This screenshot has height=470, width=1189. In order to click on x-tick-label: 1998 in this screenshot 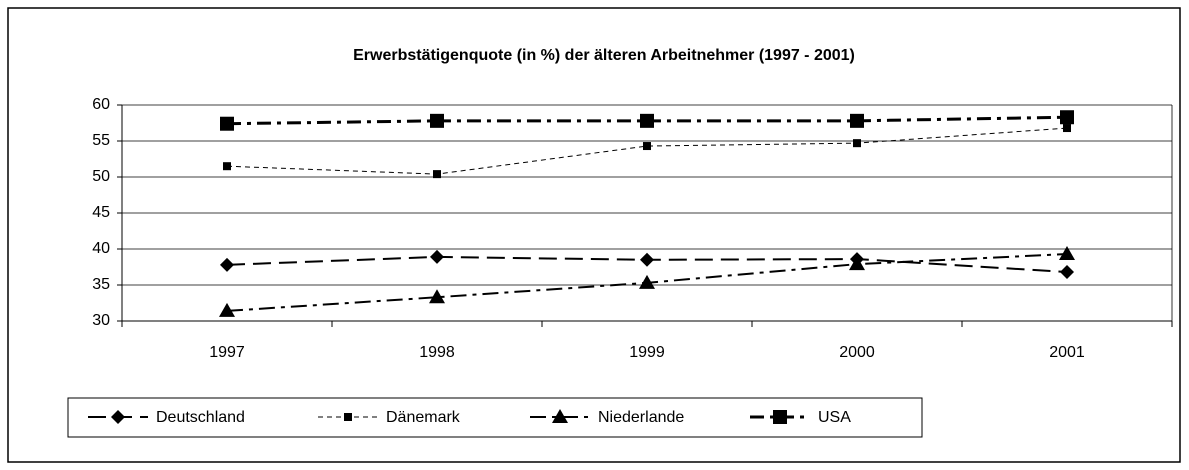, I will do `click(437, 352)`.